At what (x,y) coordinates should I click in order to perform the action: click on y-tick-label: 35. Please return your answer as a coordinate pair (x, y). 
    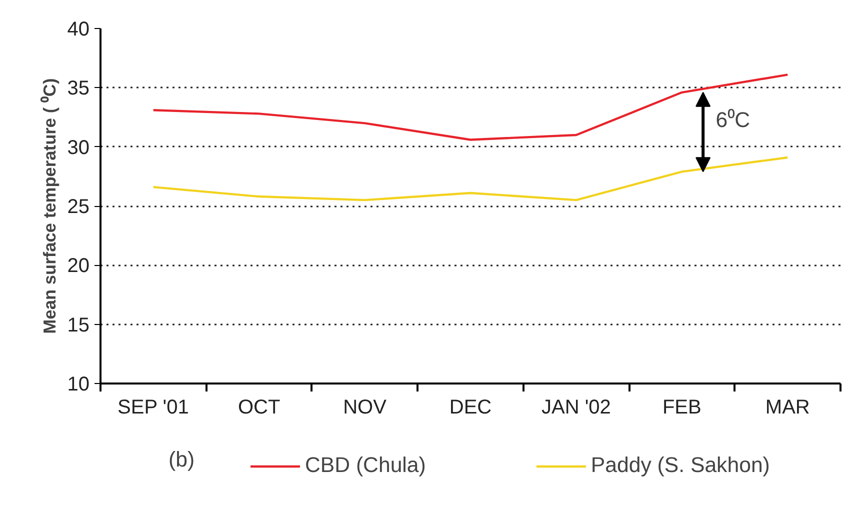
    Looking at the image, I should click on (78, 89).